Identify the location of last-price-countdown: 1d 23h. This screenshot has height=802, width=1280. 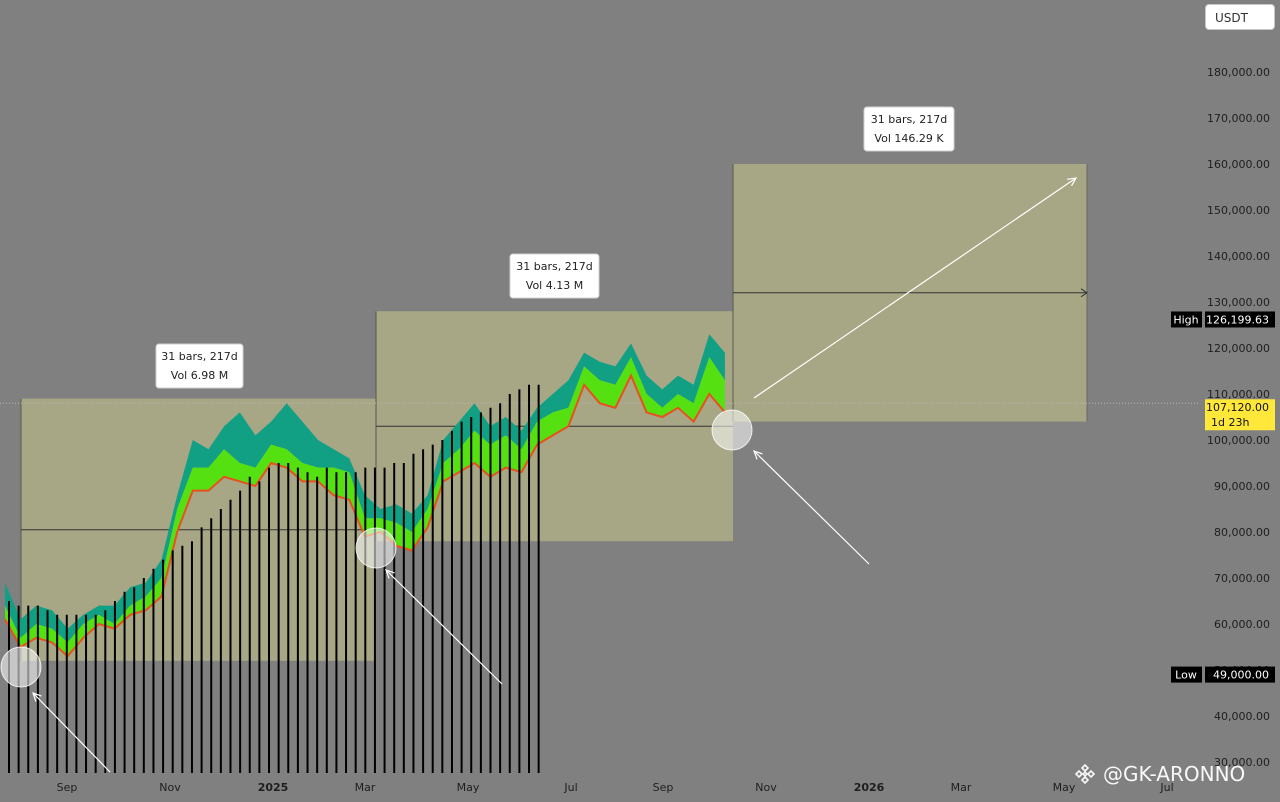
(1230, 422).